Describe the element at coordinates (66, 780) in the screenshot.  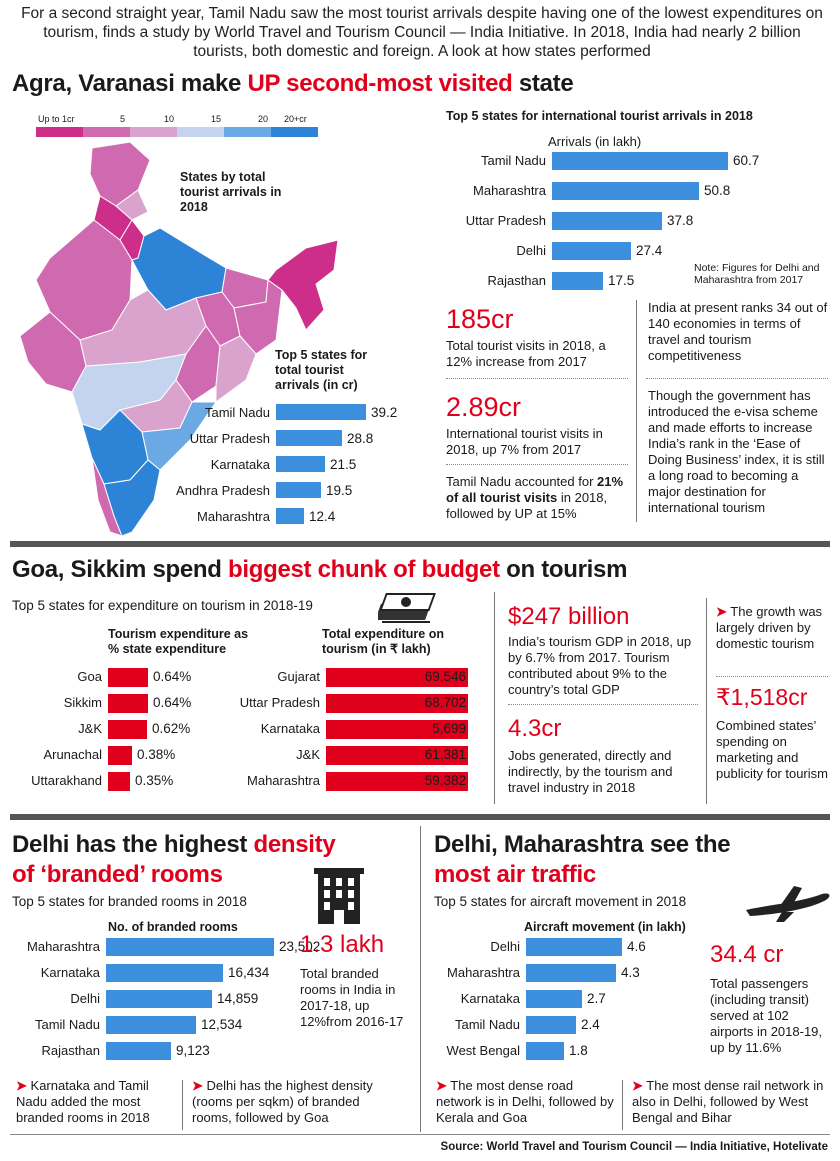
I see `bar-category-label: Uttarakhand` at that location.